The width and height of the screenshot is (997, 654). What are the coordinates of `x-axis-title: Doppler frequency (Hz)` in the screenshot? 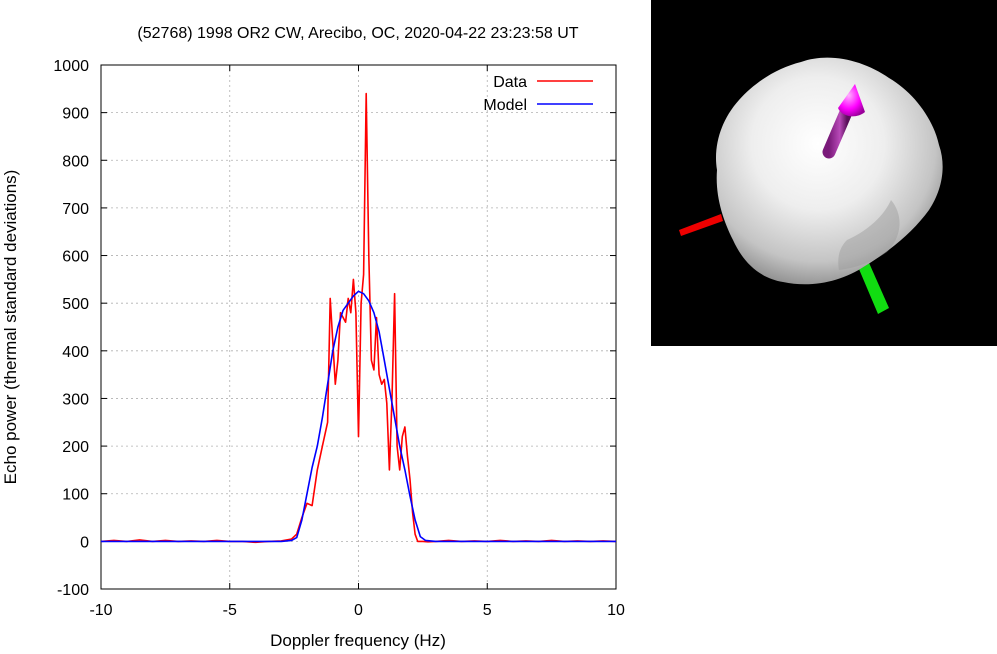 It's located at (358, 640).